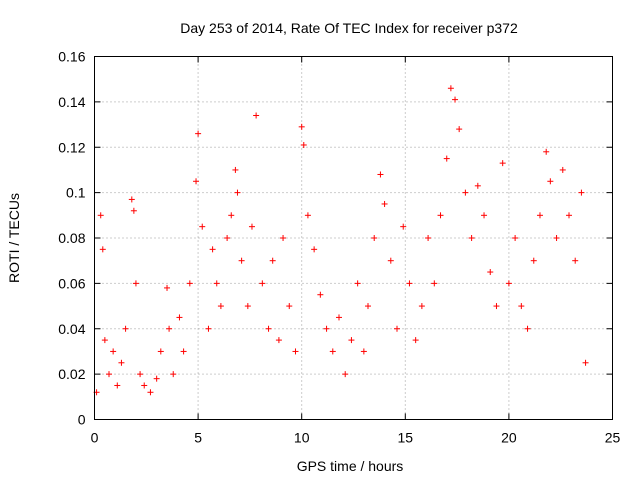 This screenshot has width=640, height=480. Describe the element at coordinates (14, 238) in the screenshot. I see `y-axis-label: ROTI / TECUs` at that location.